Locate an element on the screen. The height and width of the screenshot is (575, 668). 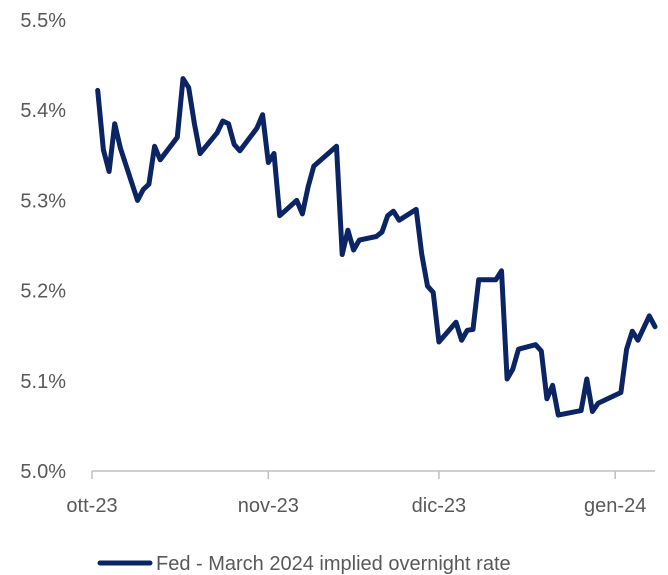
y-tick-label: 5.5% is located at coordinates (43, 21).